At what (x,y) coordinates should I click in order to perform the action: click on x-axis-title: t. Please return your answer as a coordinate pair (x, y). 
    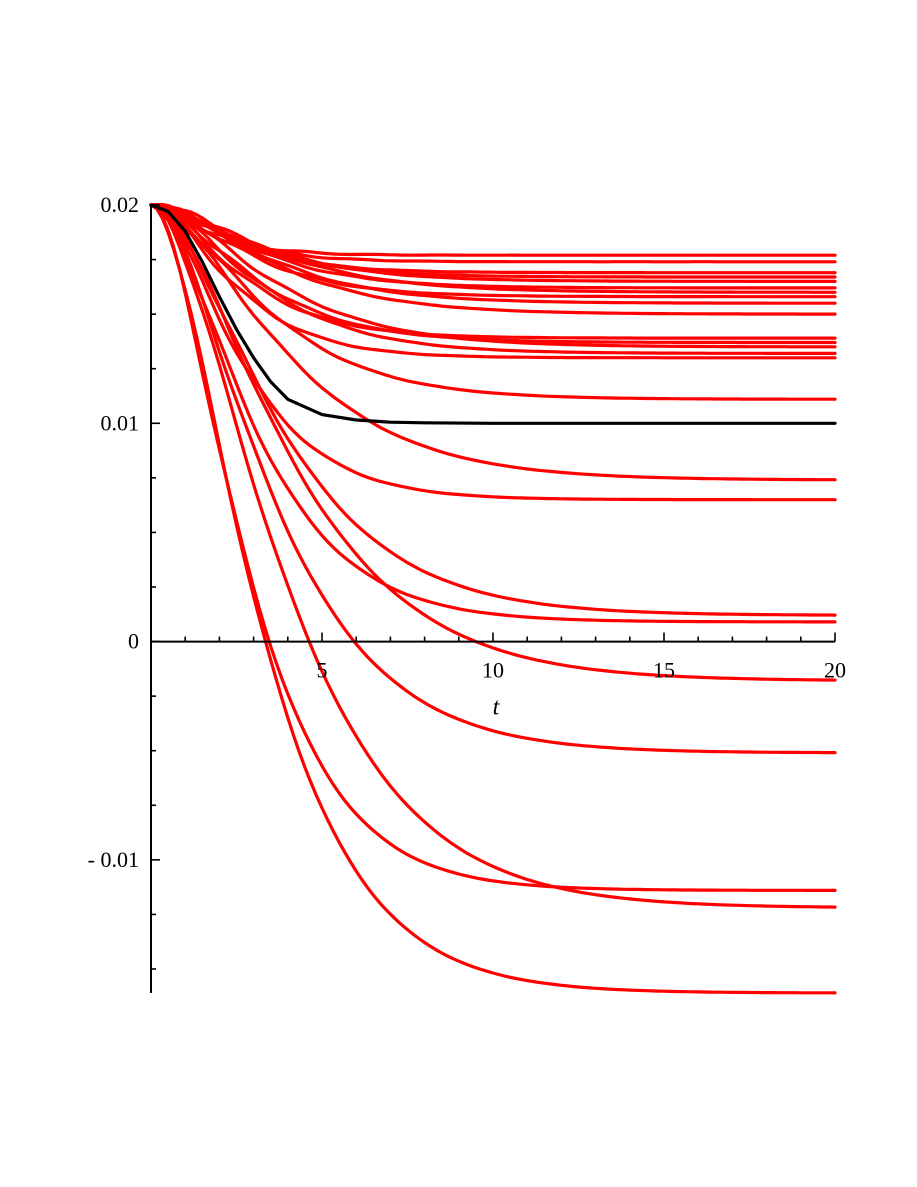
    Looking at the image, I should click on (497, 708).